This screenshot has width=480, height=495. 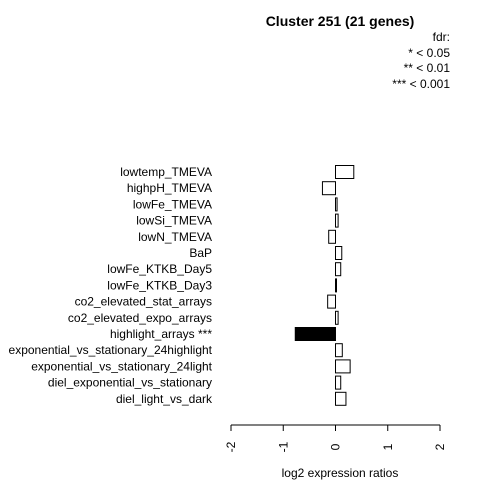 What do you see at coordinates (164, 399) in the screenshot?
I see `category-label: diel_light_vs_dark` at bounding box center [164, 399].